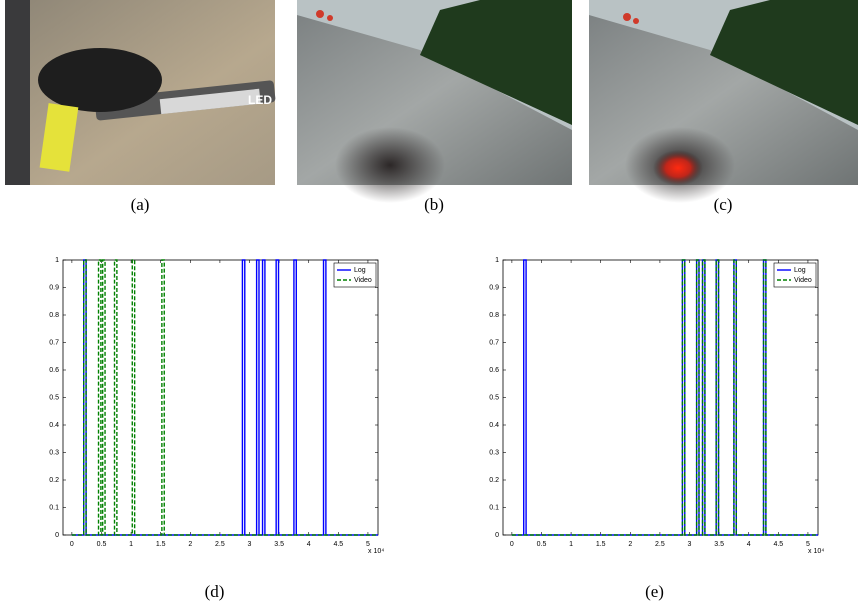  Describe the element at coordinates (140, 92) in the screenshot. I see `photo-a: LED` at that location.